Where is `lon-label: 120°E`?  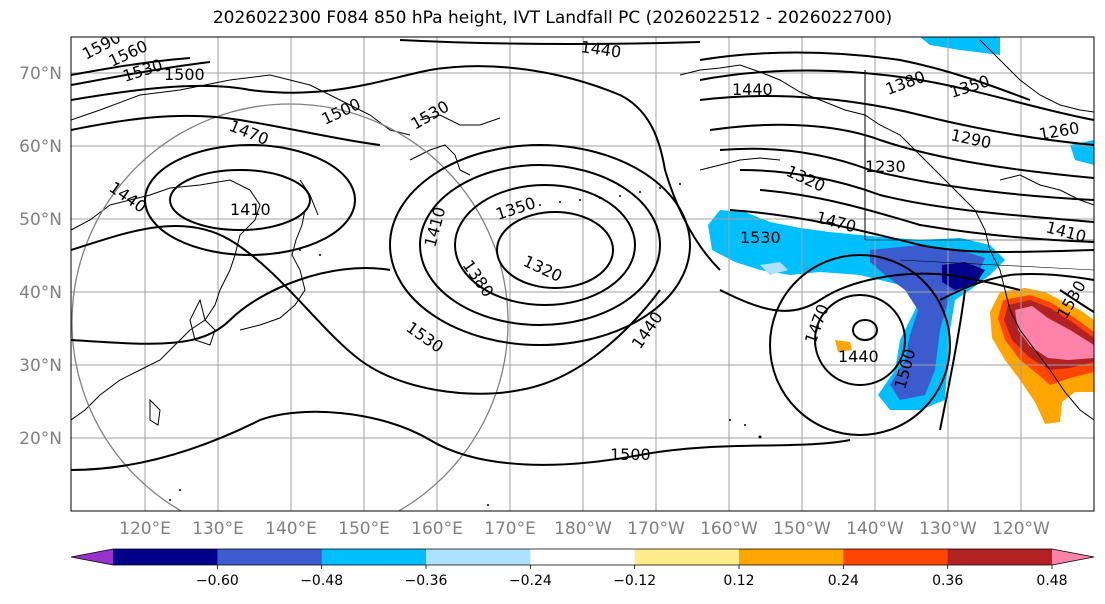
lon-label: 120°E is located at coordinates (145, 529).